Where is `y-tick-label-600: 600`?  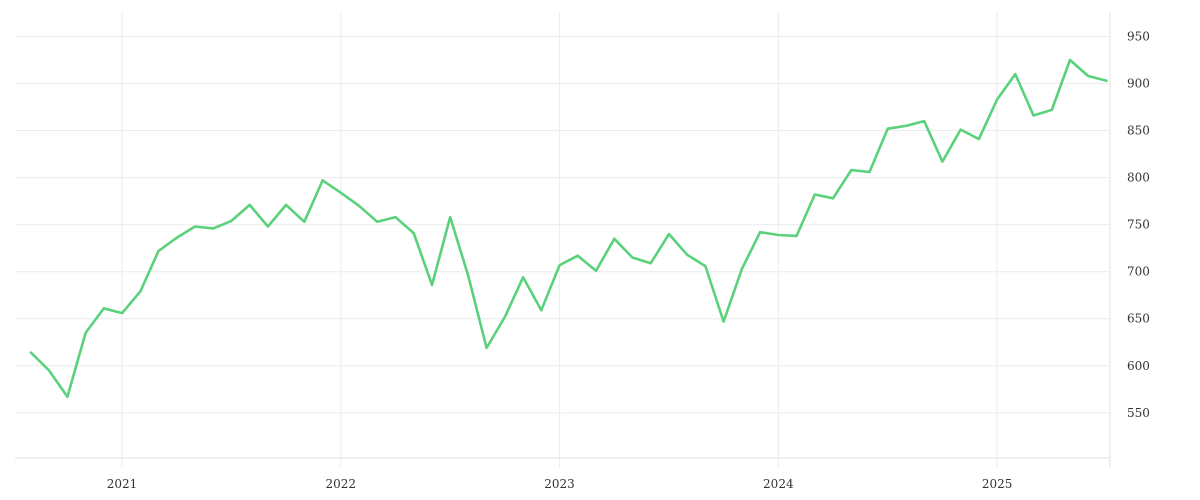
y-tick-label-600: 600 is located at coordinates (1138, 366).